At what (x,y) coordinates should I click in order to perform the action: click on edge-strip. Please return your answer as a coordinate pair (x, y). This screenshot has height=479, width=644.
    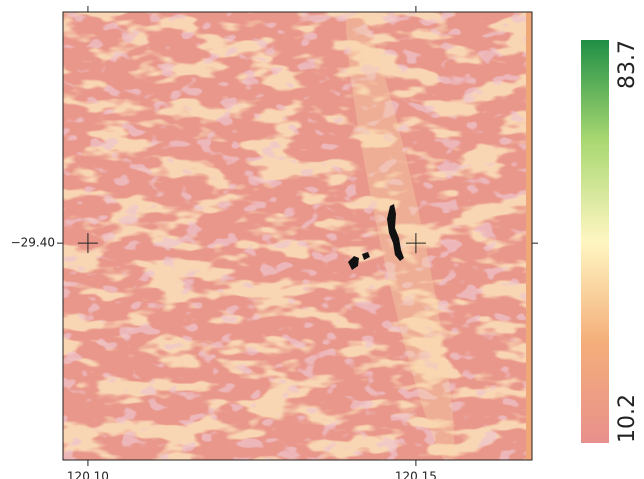
    Looking at the image, I should click on (529, 236).